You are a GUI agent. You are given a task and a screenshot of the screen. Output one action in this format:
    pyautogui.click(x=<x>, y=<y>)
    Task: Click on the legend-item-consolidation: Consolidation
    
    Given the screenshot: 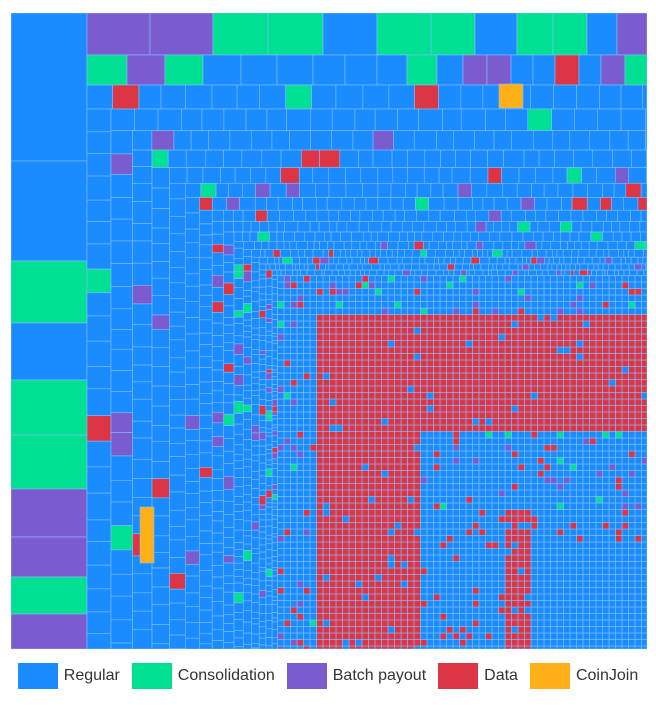 What is the action you would take?
    pyautogui.click(x=203, y=676)
    